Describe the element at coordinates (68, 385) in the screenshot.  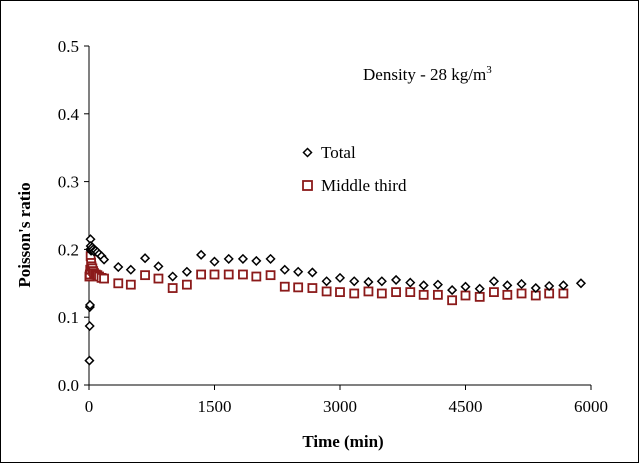
I see `y-tick-label: 0.0` at that location.